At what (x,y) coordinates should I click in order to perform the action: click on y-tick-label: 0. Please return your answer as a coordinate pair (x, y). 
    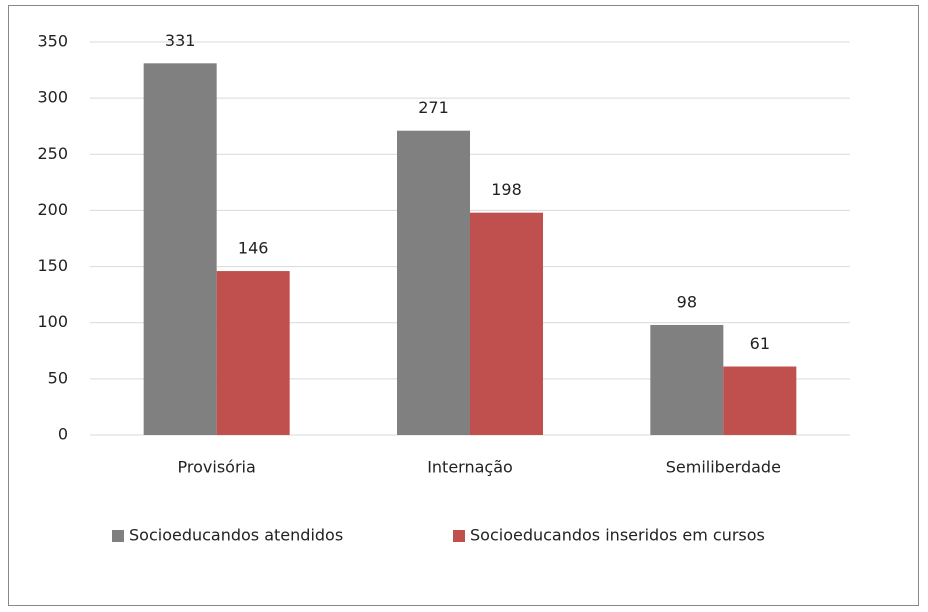
    Looking at the image, I should click on (63, 434).